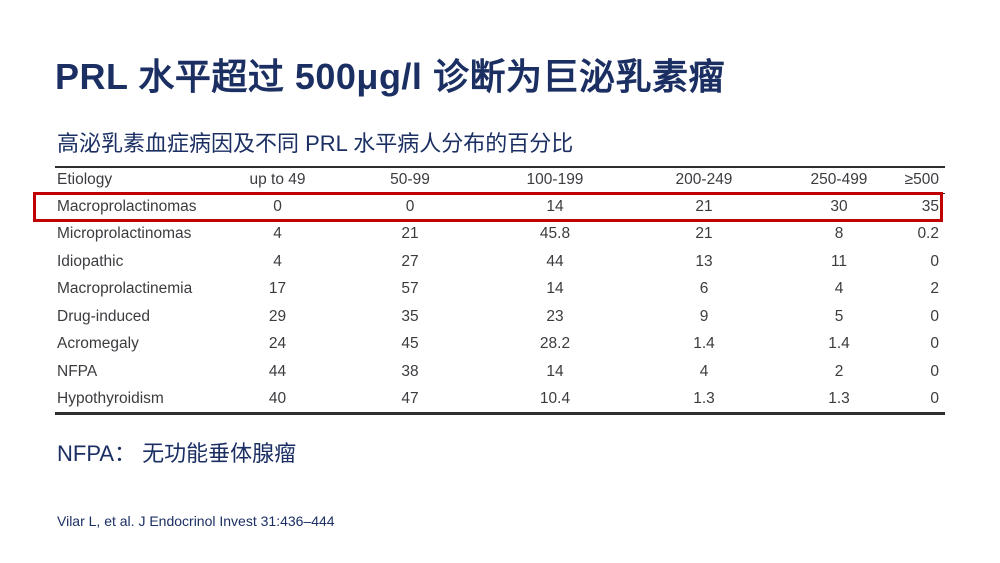 This screenshot has height=563, width=1000. What do you see at coordinates (500, 207) in the screenshot?
I see `table-row-highlighted: Macroprolactinomas 0 0 14 21 30 35` at bounding box center [500, 207].